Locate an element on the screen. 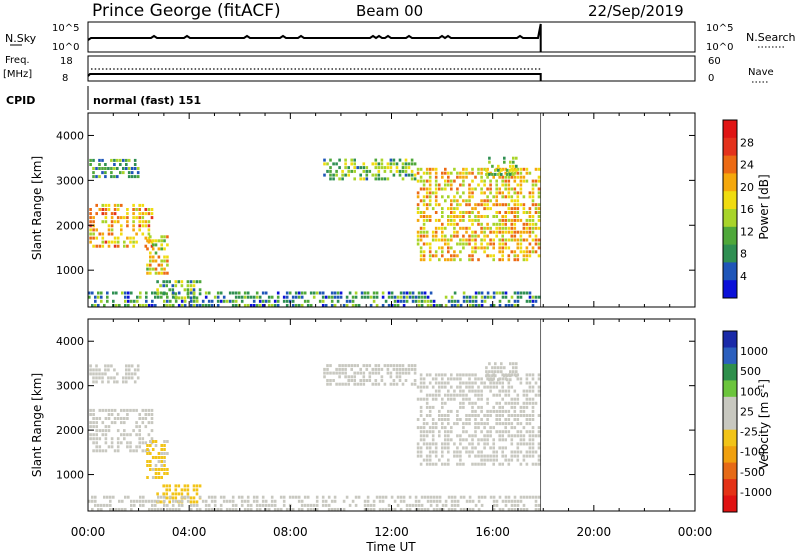  power-ylabel: Slant Range [km] is located at coordinates (37, 208).